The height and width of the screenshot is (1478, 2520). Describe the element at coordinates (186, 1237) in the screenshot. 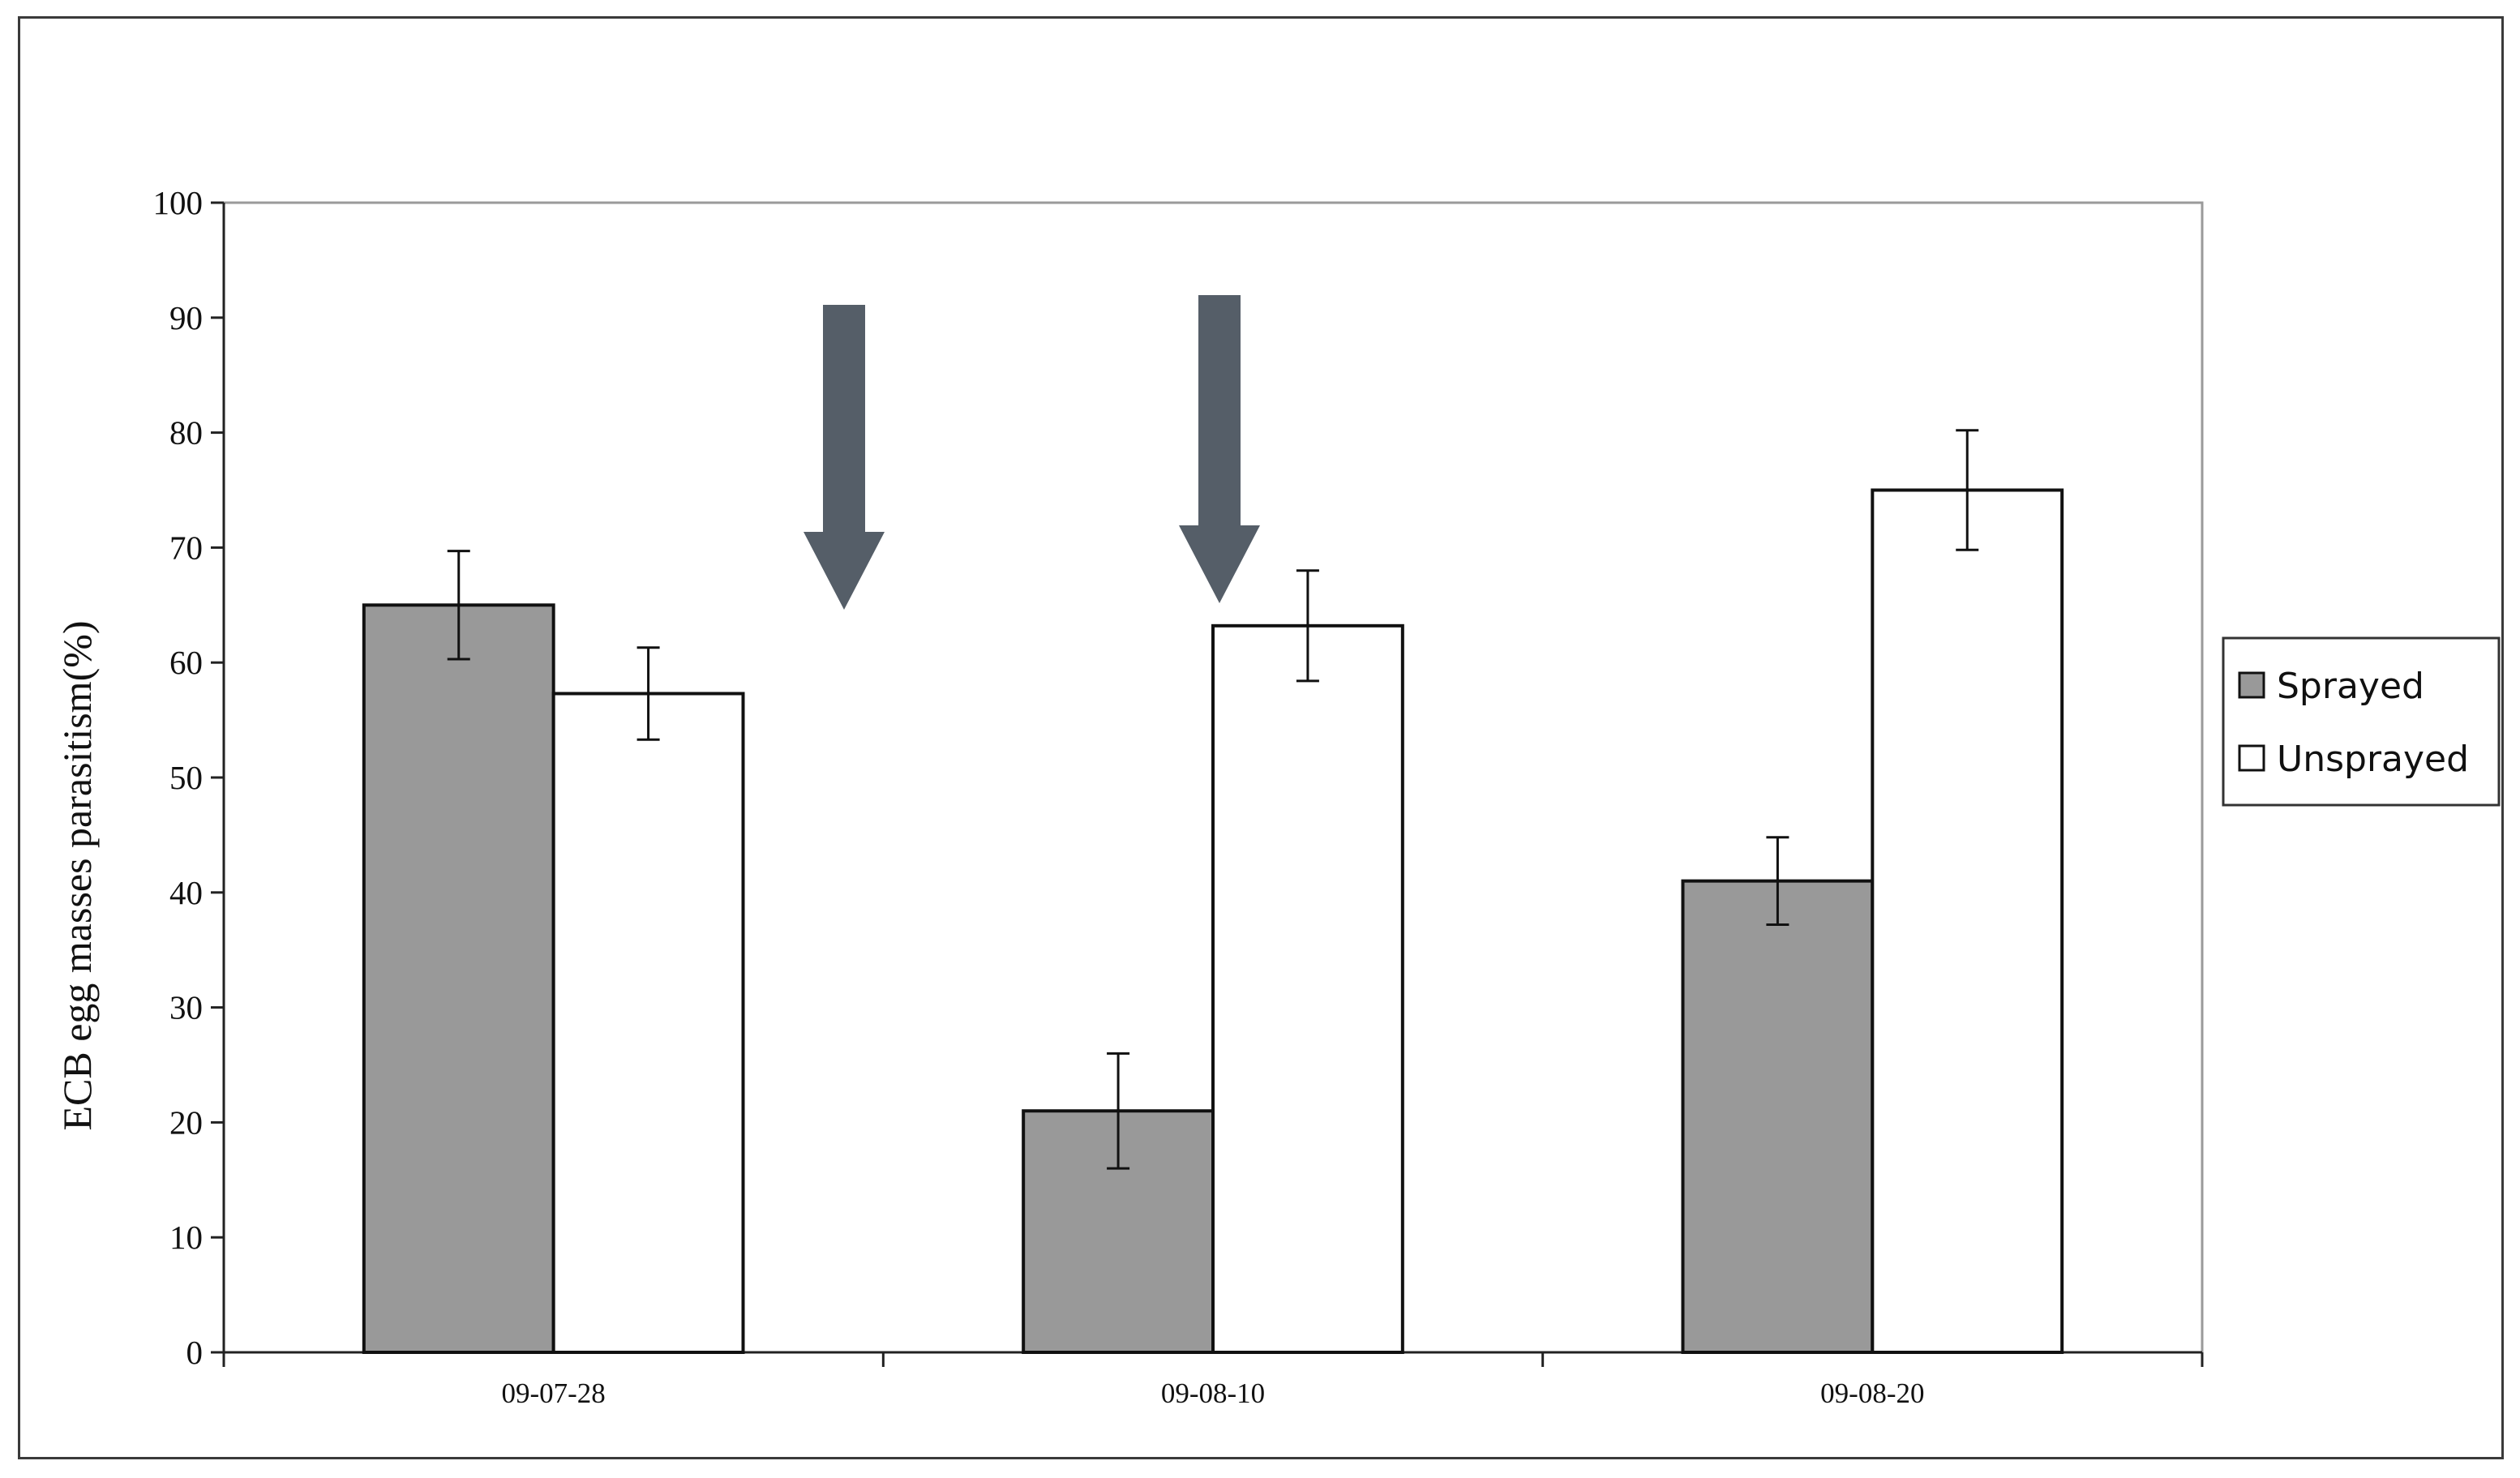

I see `y-tick-label: 10` at that location.